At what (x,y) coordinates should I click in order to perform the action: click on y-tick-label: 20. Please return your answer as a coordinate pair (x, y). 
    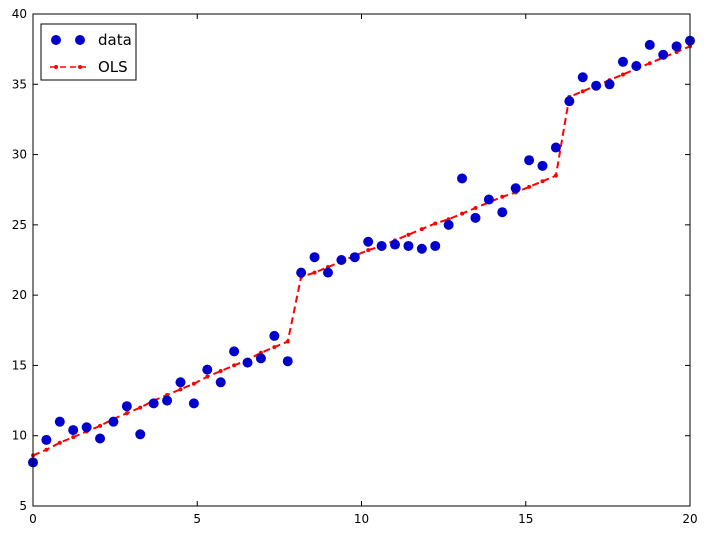
    Looking at the image, I should click on (19, 295).